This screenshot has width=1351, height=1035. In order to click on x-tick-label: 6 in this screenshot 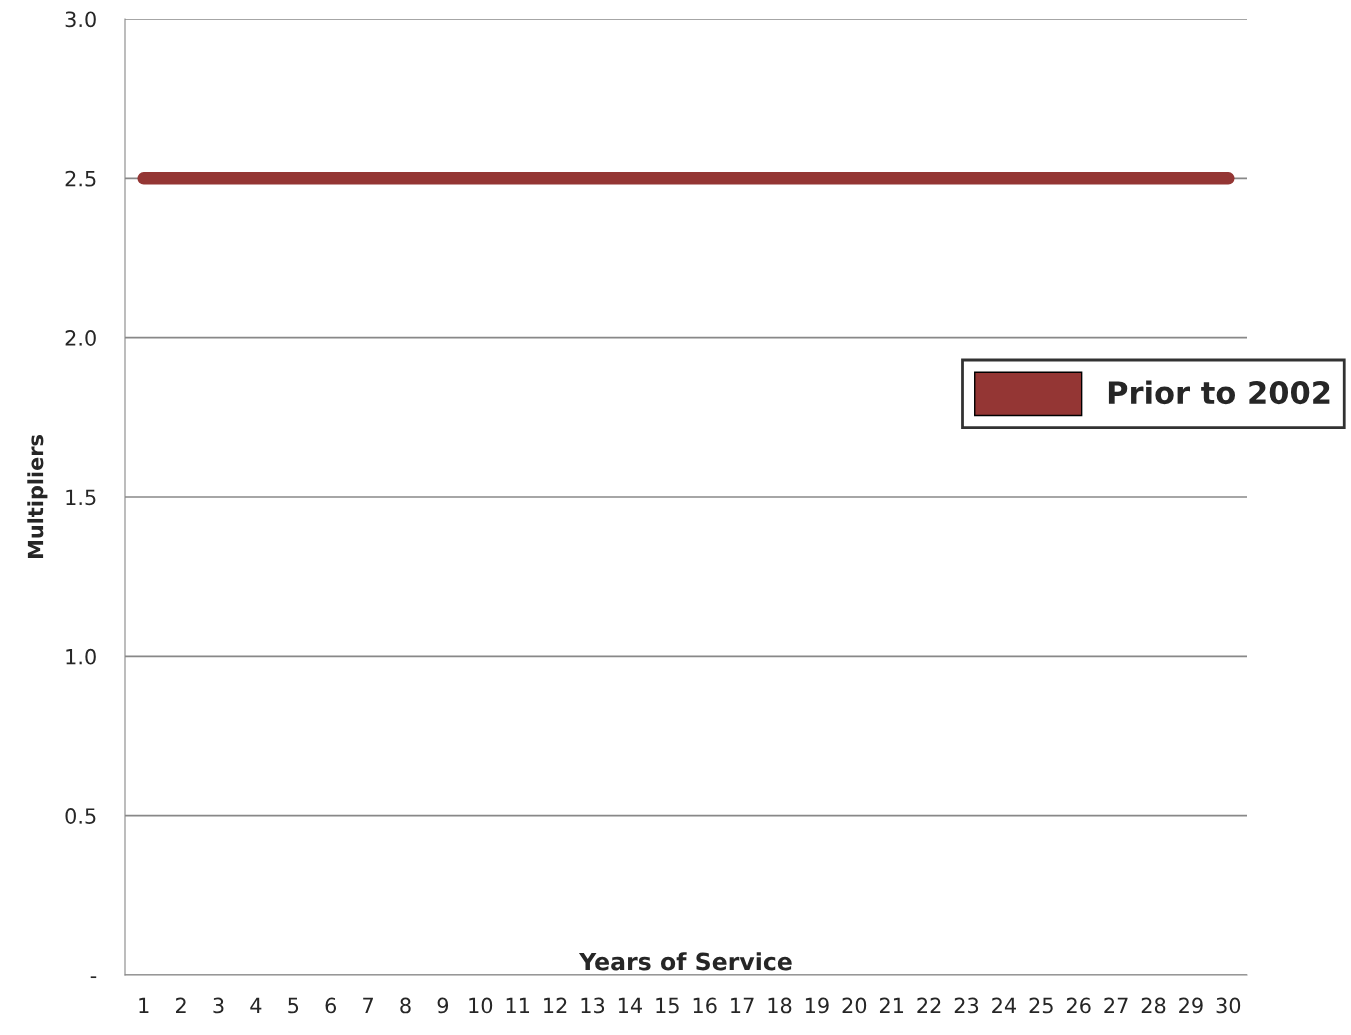, I will do `click(331, 1005)`.